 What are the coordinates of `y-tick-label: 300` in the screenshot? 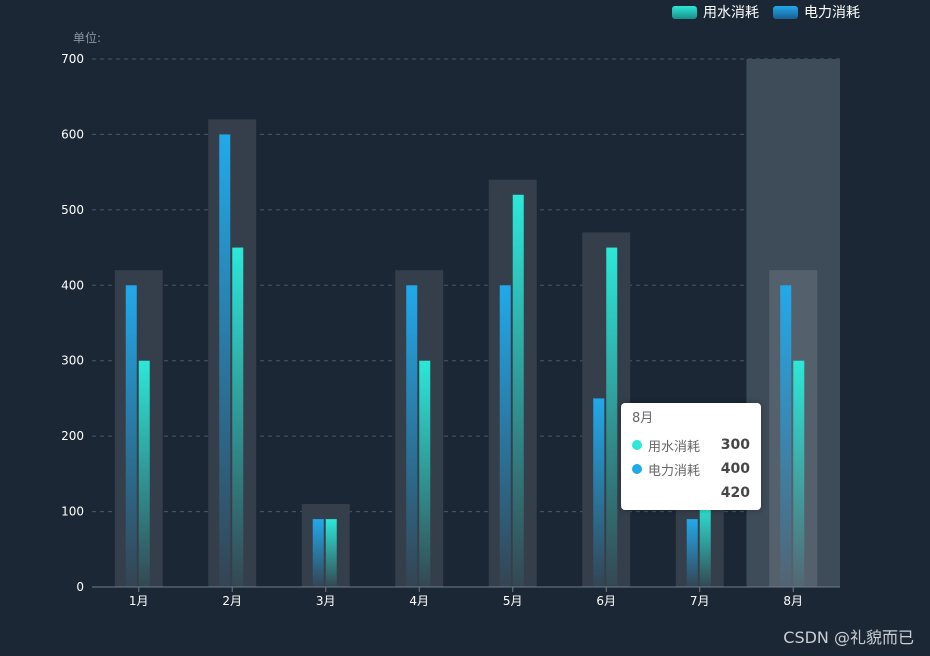 It's located at (72, 361).